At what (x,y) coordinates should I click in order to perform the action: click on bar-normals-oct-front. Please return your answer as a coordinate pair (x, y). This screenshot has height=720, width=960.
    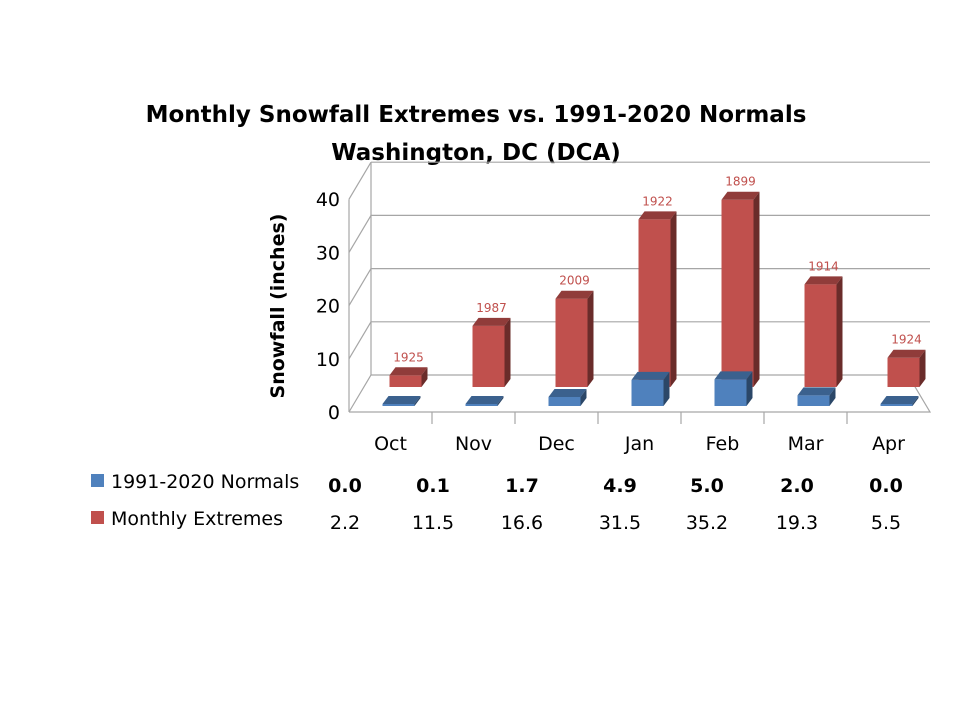
    Looking at the image, I should click on (398, 405).